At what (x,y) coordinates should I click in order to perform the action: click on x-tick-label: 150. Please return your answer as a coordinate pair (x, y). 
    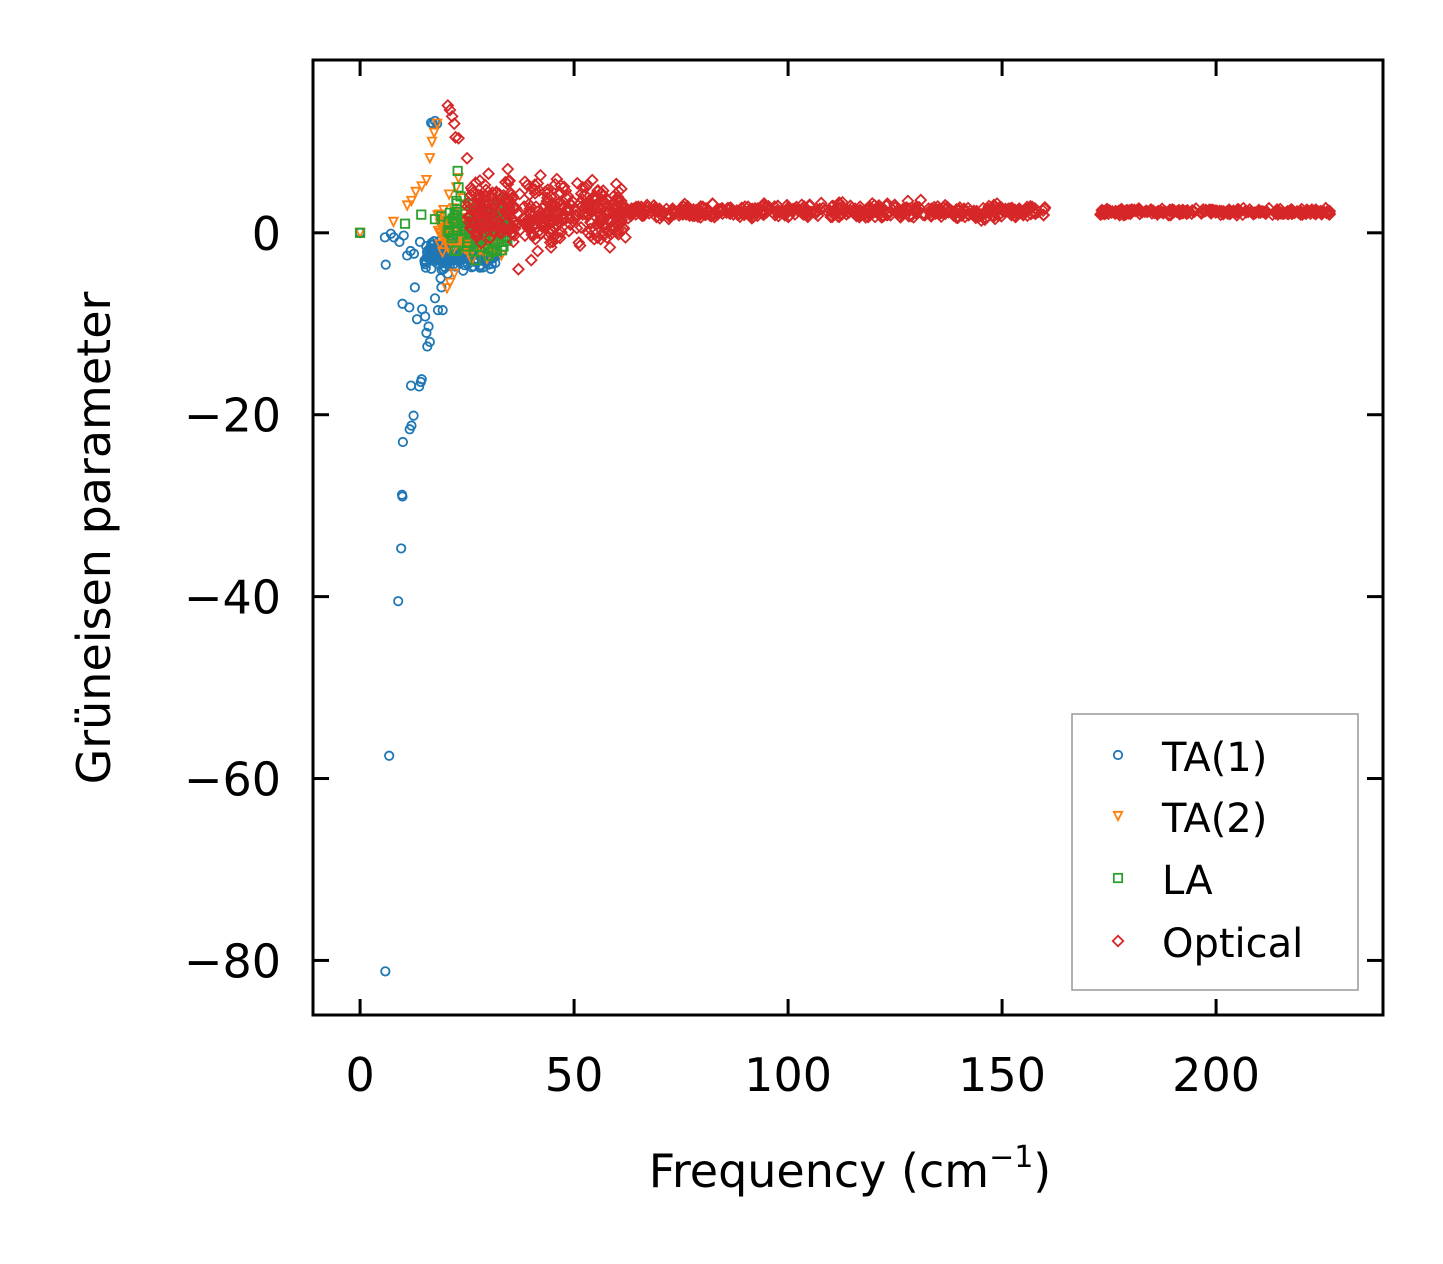
    Looking at the image, I should click on (1002, 1075).